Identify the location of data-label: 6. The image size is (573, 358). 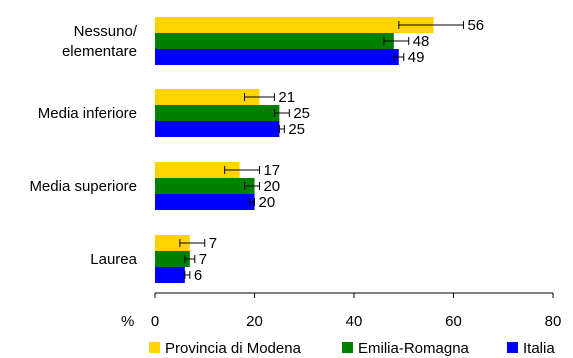
(198, 275).